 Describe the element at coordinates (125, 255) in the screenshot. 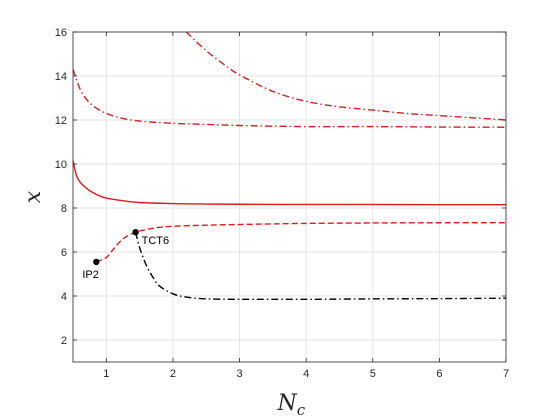

I see `annotation-layer: IP2 TCT6` at that location.